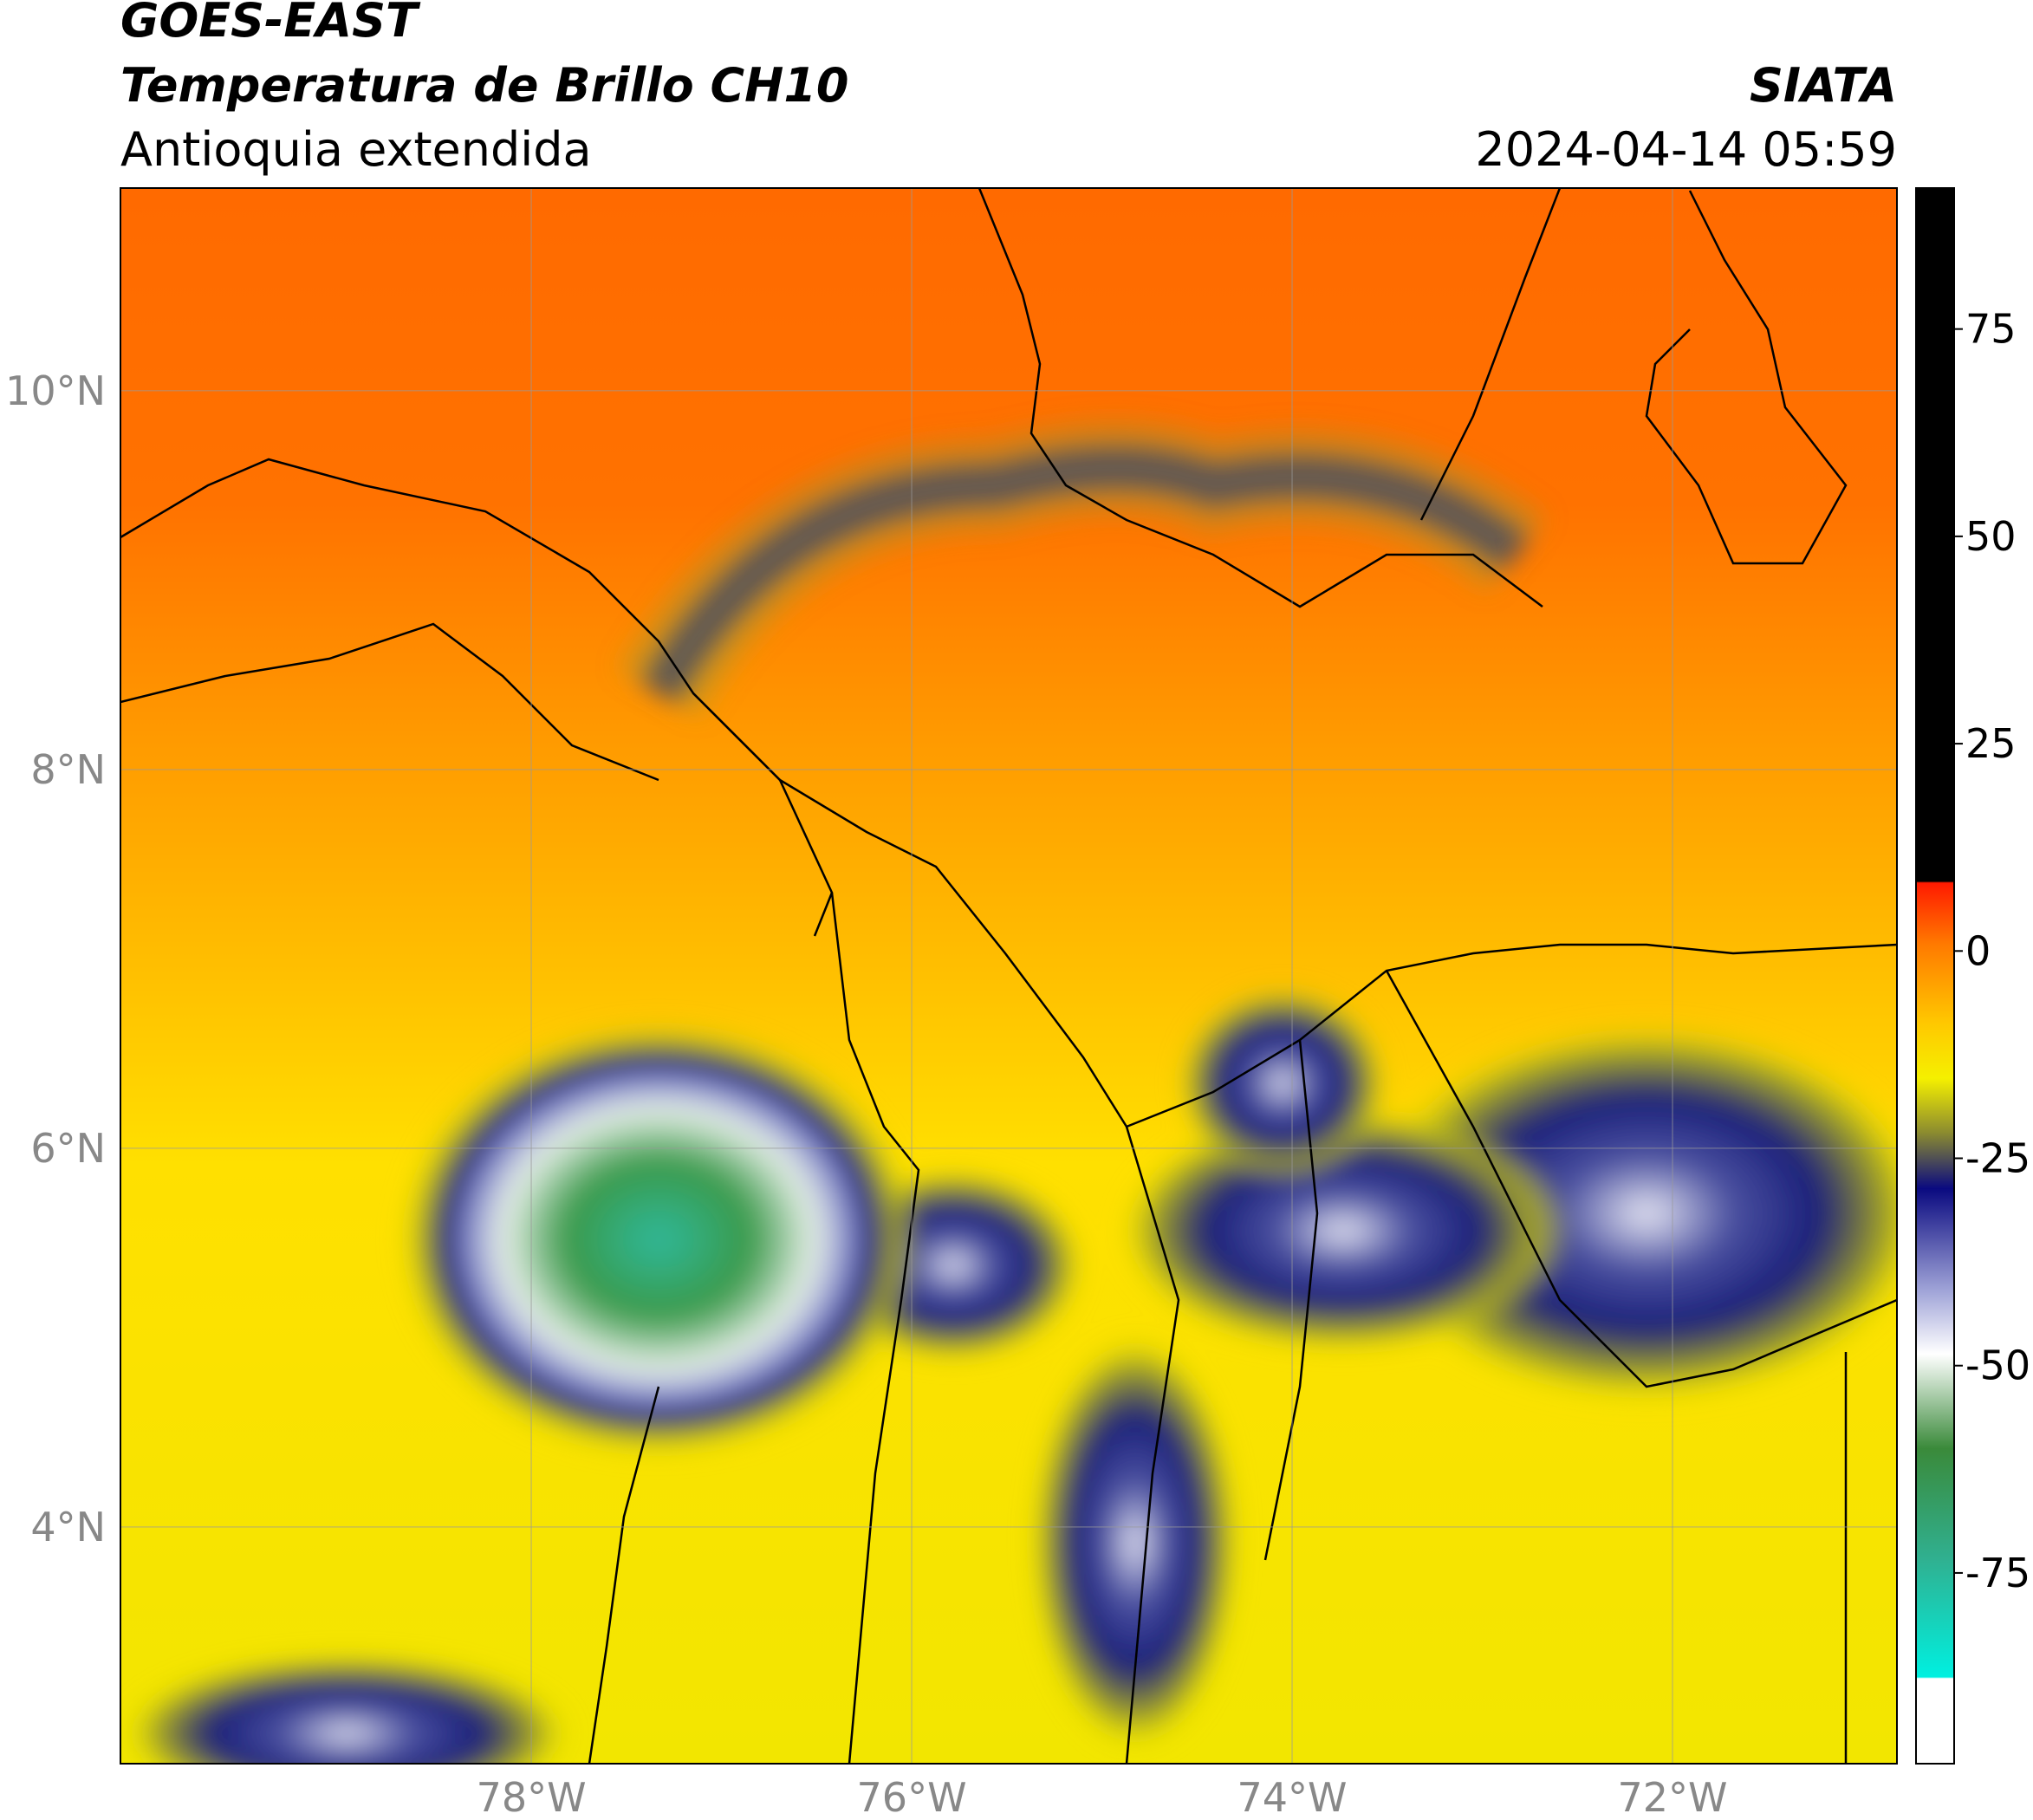  What do you see at coordinates (1991, 743) in the screenshot?
I see `colorbar-tick-label: 25` at bounding box center [1991, 743].